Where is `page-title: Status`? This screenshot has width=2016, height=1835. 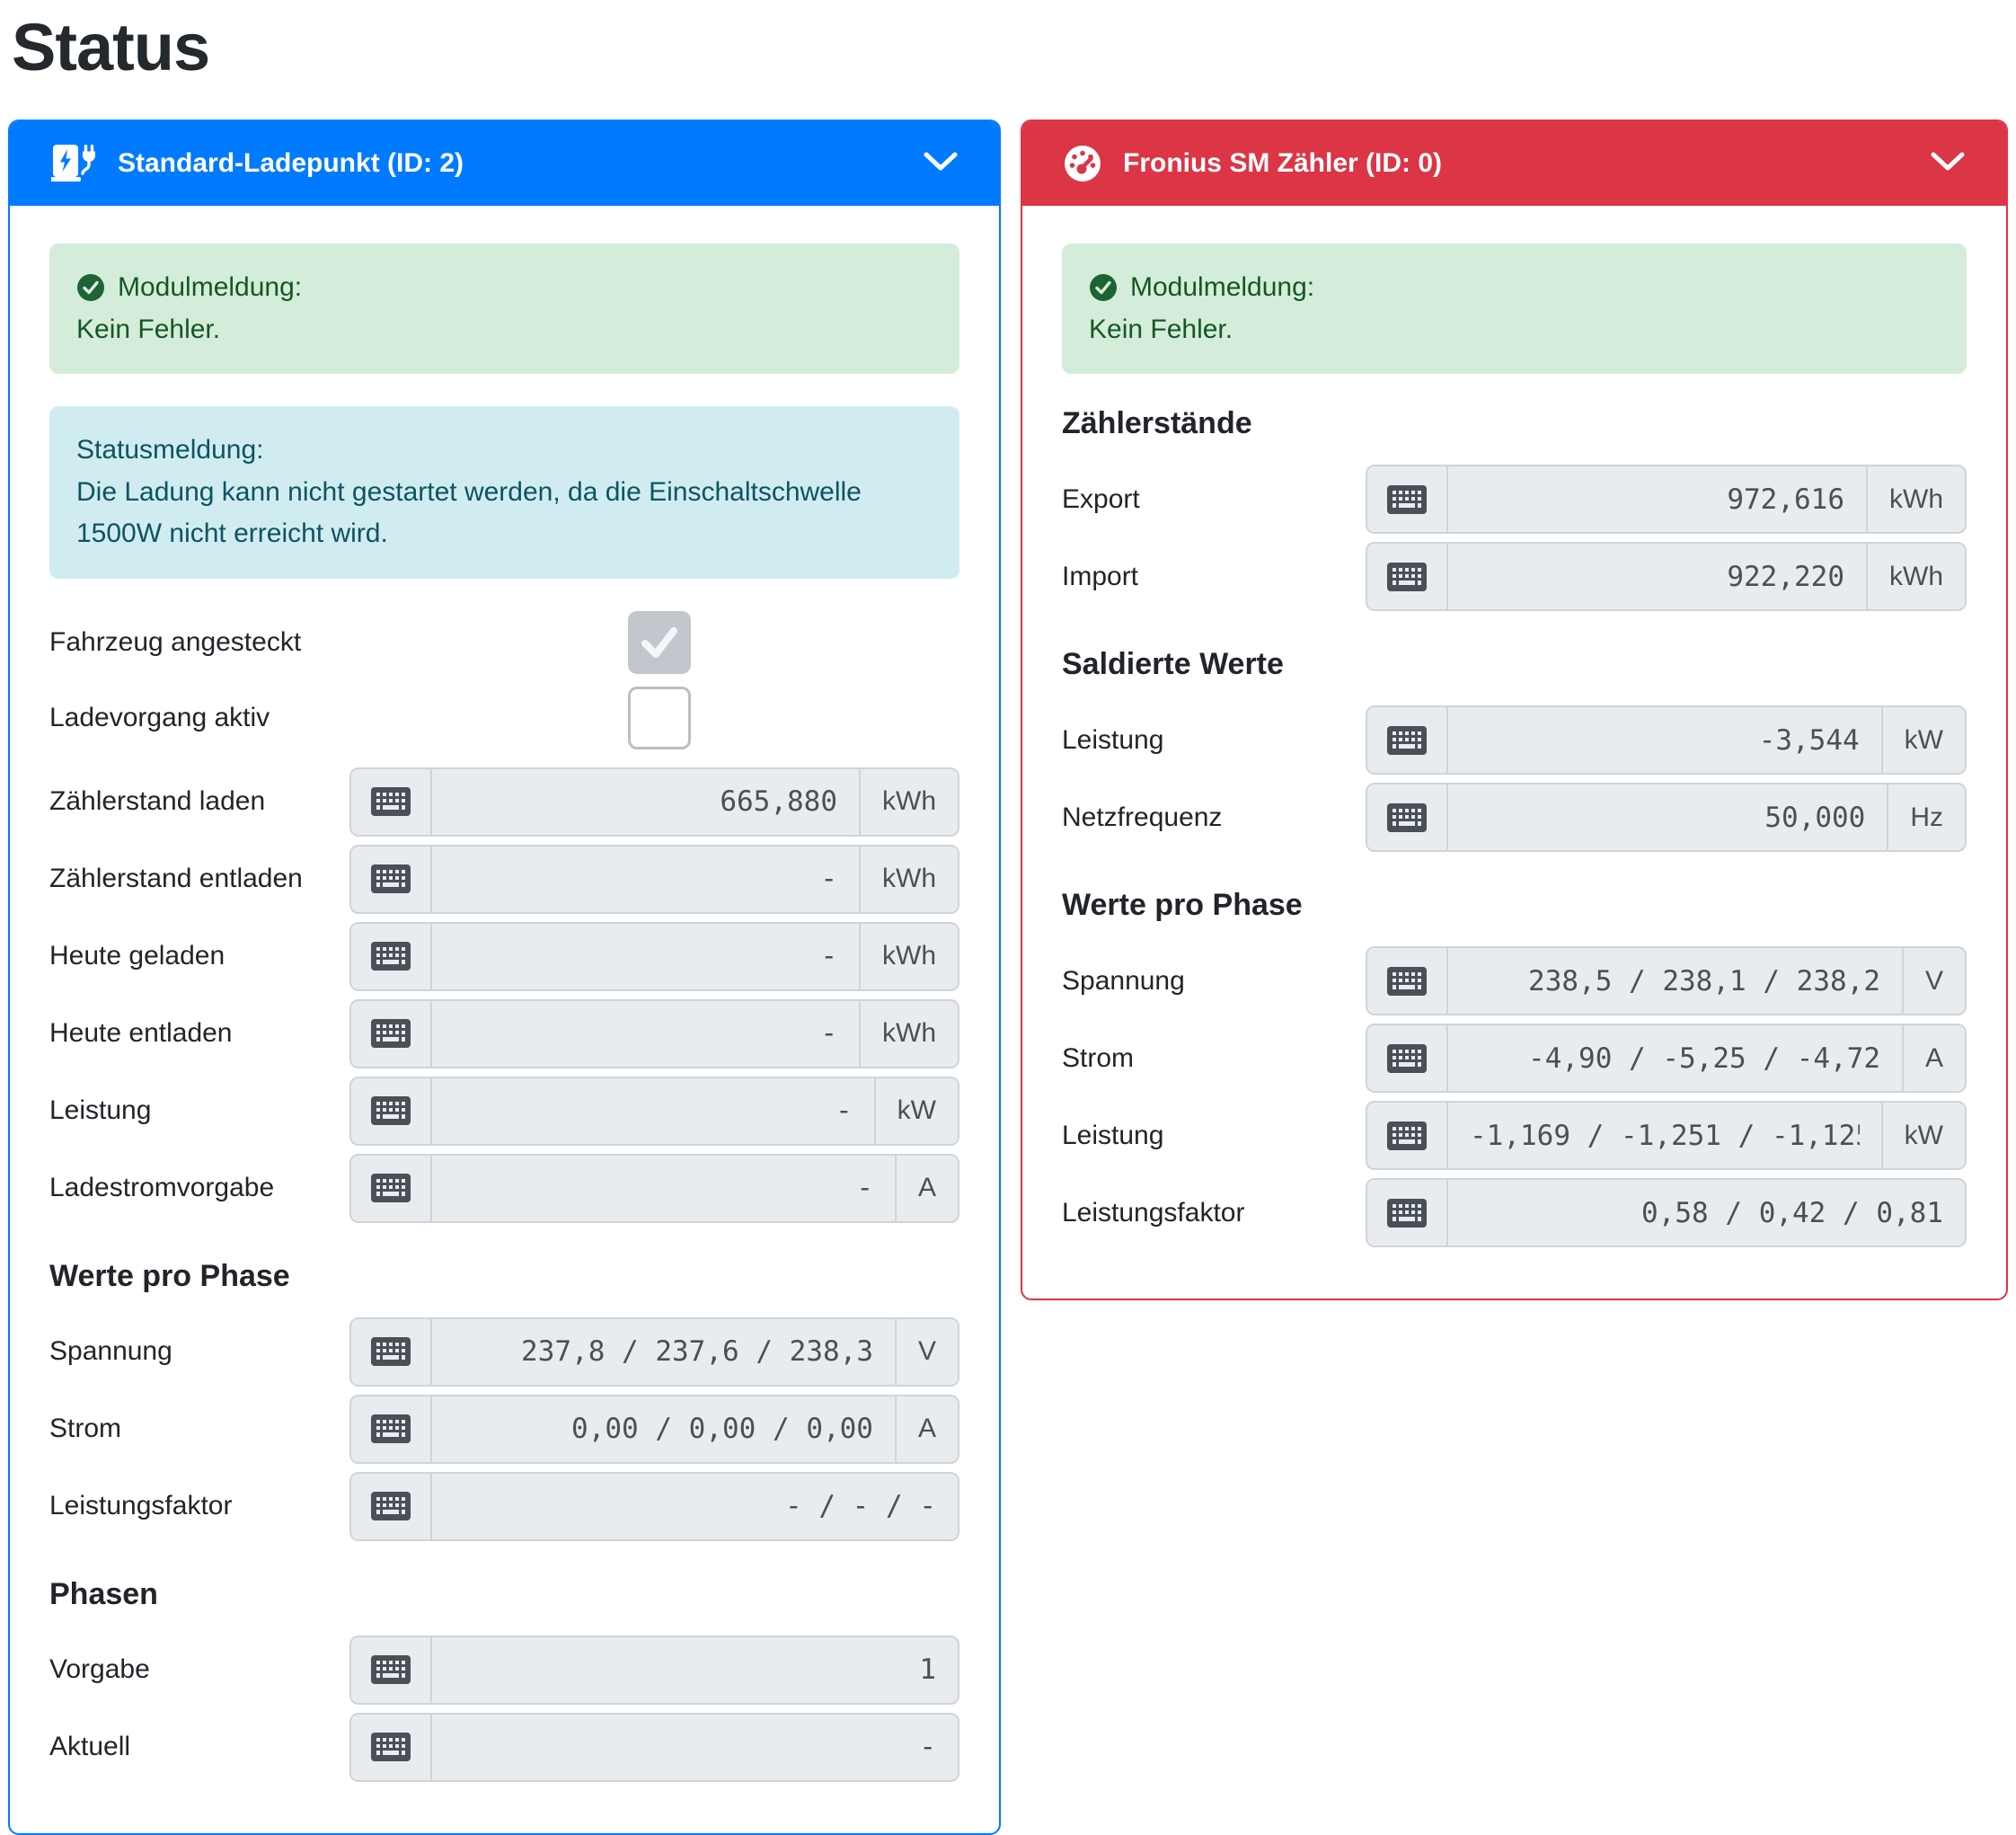 page-title: Status is located at coordinates (111, 47).